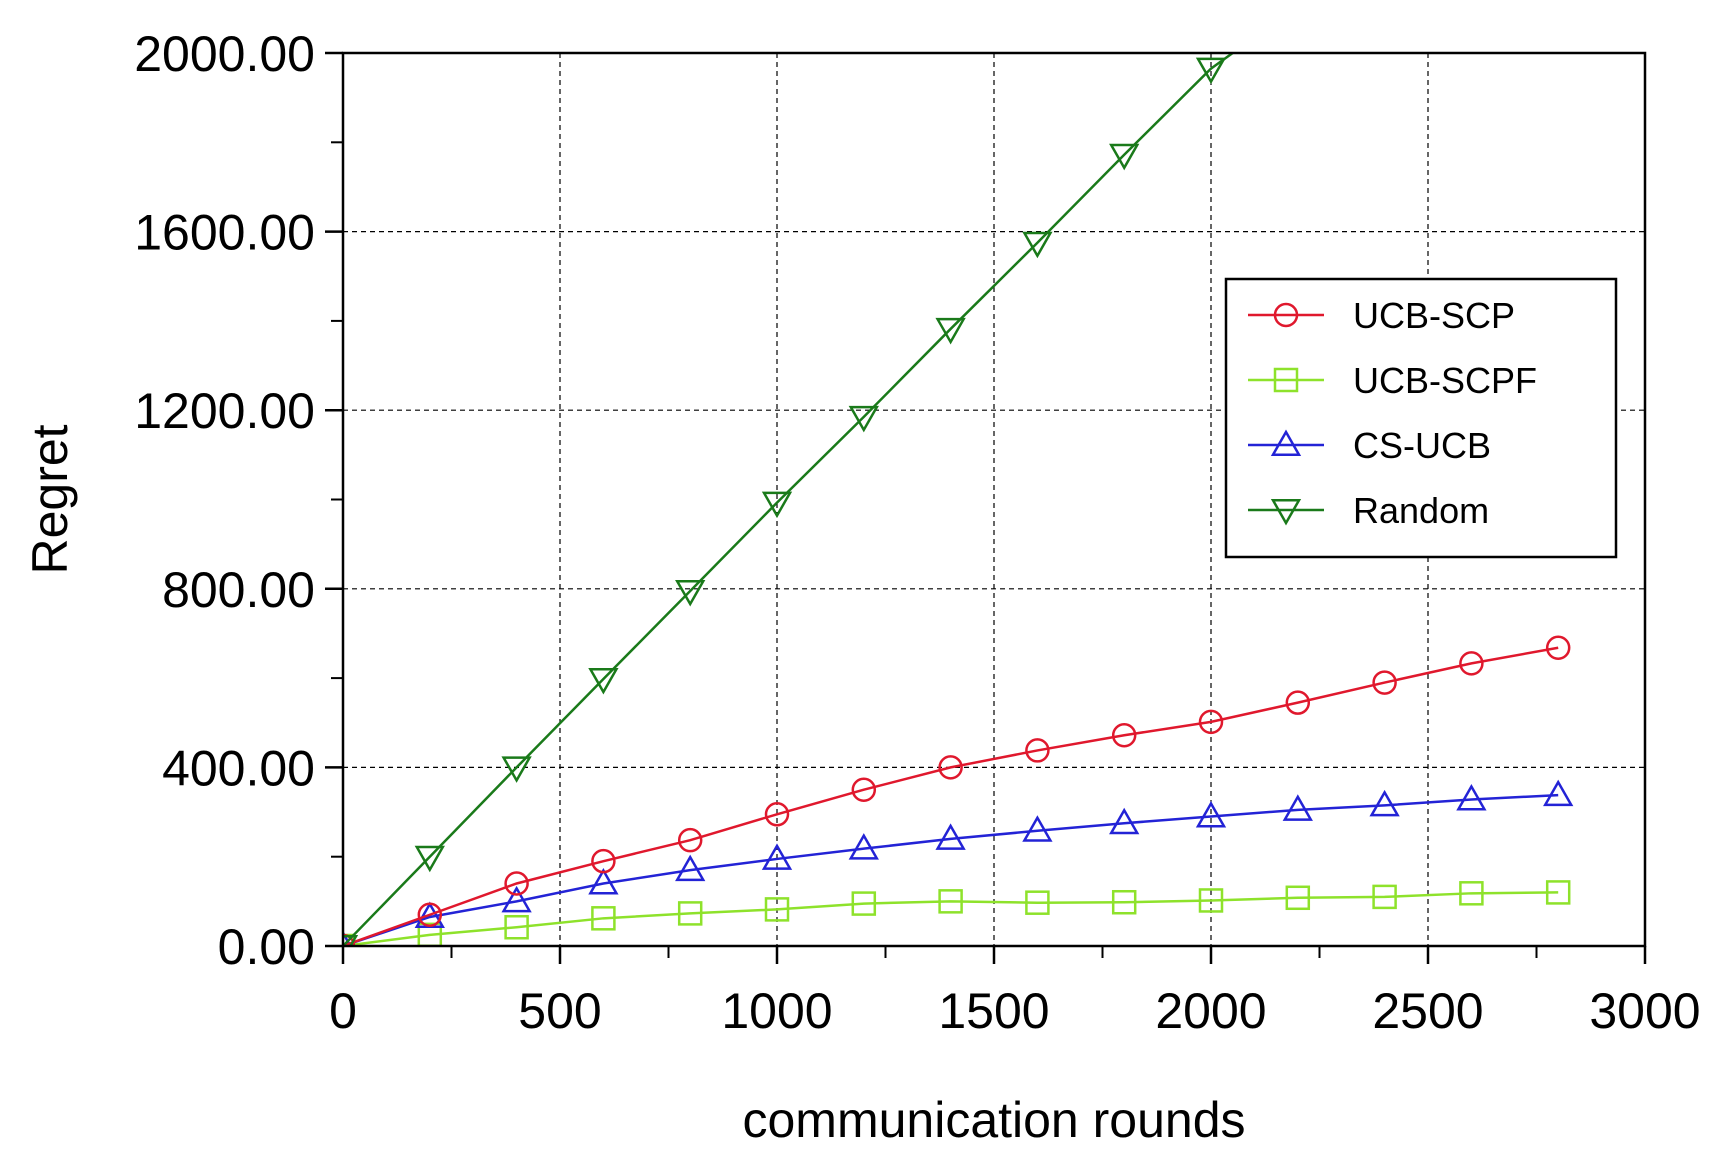  I want to click on y-tick-label: 1200.00, so click(224, 411).